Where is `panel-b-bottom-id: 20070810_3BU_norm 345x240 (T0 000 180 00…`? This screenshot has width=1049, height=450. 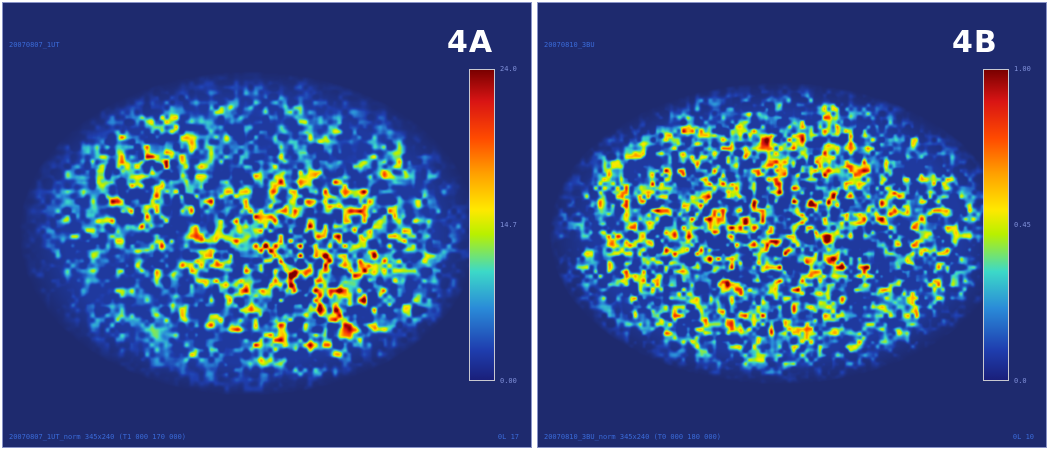 panel-b-bottom-id: 20070810_3BU_norm 345x240 (T0 000 180 00… is located at coordinates (633, 437).